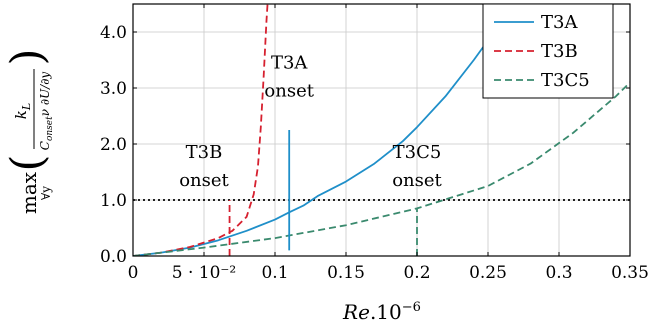 The width and height of the screenshot is (652, 328). What do you see at coordinates (346, 273) in the screenshot?
I see `x-tick-label: 0.15` at bounding box center [346, 273].